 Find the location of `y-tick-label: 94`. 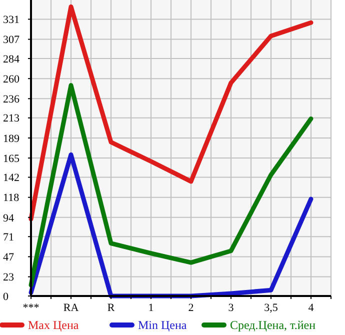

y-tick-label: 94 is located at coordinates (8, 218).